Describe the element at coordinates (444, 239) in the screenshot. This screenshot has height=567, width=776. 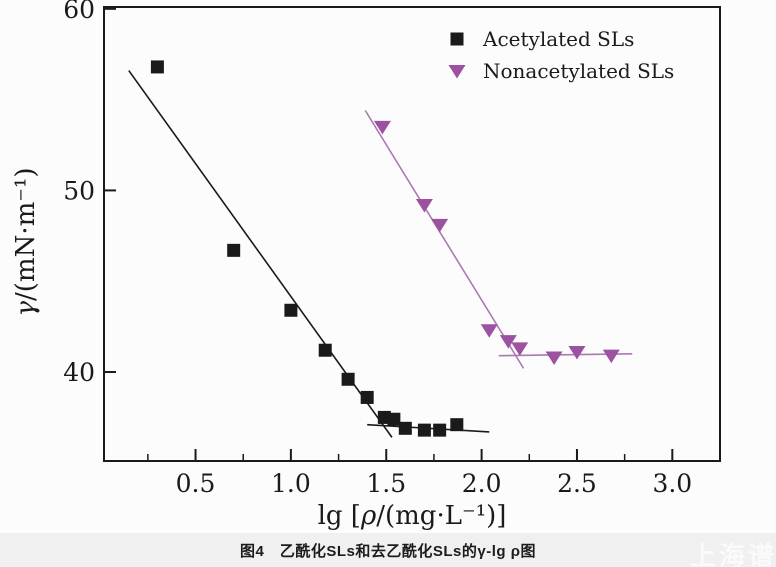
I see `fit-line` at that location.